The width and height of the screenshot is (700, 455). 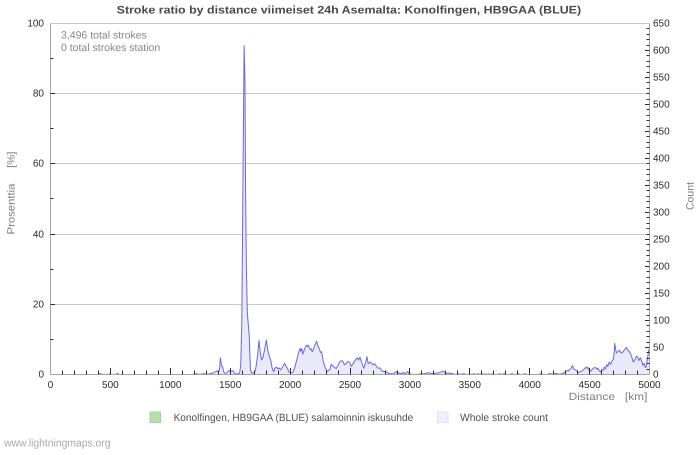 What do you see at coordinates (661, 213) in the screenshot?
I see `svg-text: 300` at bounding box center [661, 213].